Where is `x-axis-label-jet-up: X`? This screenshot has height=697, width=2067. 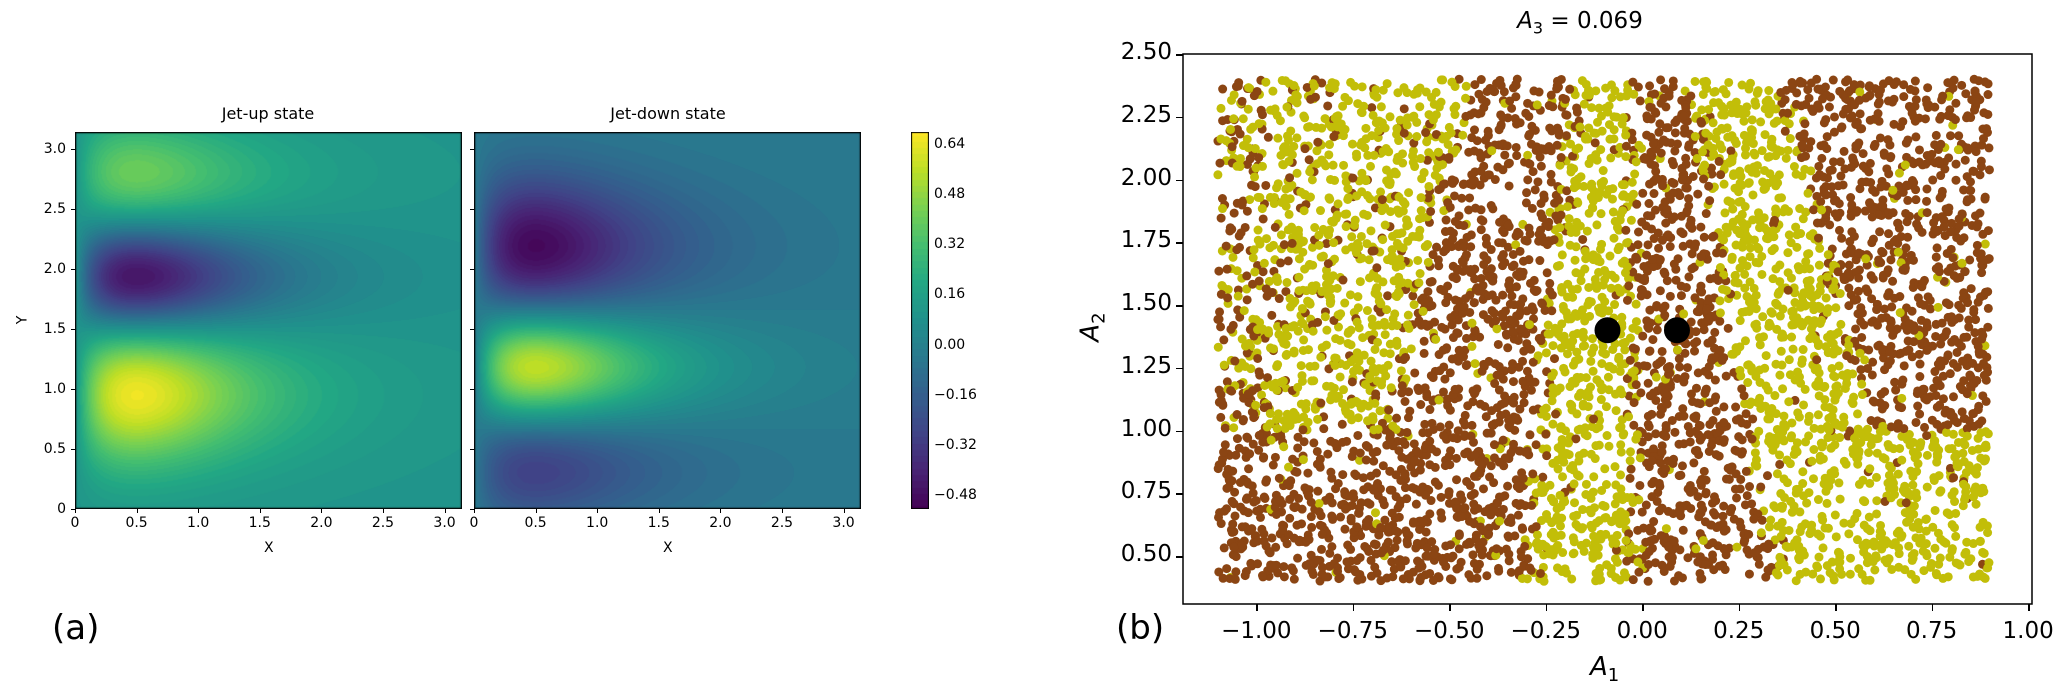 x-axis-label-jet-up: X is located at coordinates (269, 548).